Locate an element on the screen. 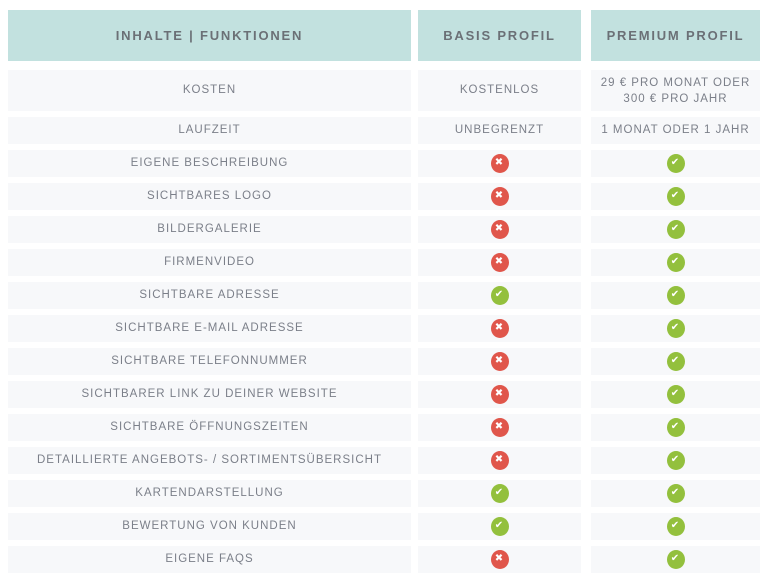 Image resolution: width=768 pixels, height=576 pixels. header-premium-profil: PREMIUM PROFIL is located at coordinates (675, 35).